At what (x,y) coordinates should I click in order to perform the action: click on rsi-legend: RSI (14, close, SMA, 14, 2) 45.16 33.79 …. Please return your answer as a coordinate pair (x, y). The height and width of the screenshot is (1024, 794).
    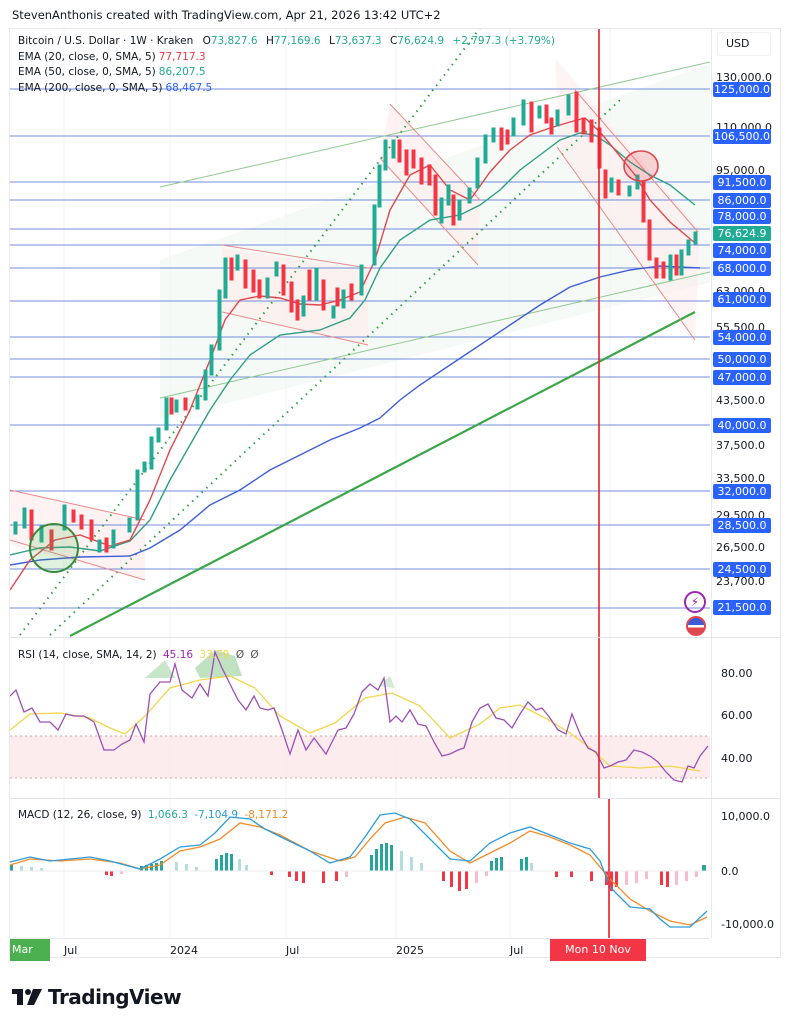
    Looking at the image, I should click on (138, 655).